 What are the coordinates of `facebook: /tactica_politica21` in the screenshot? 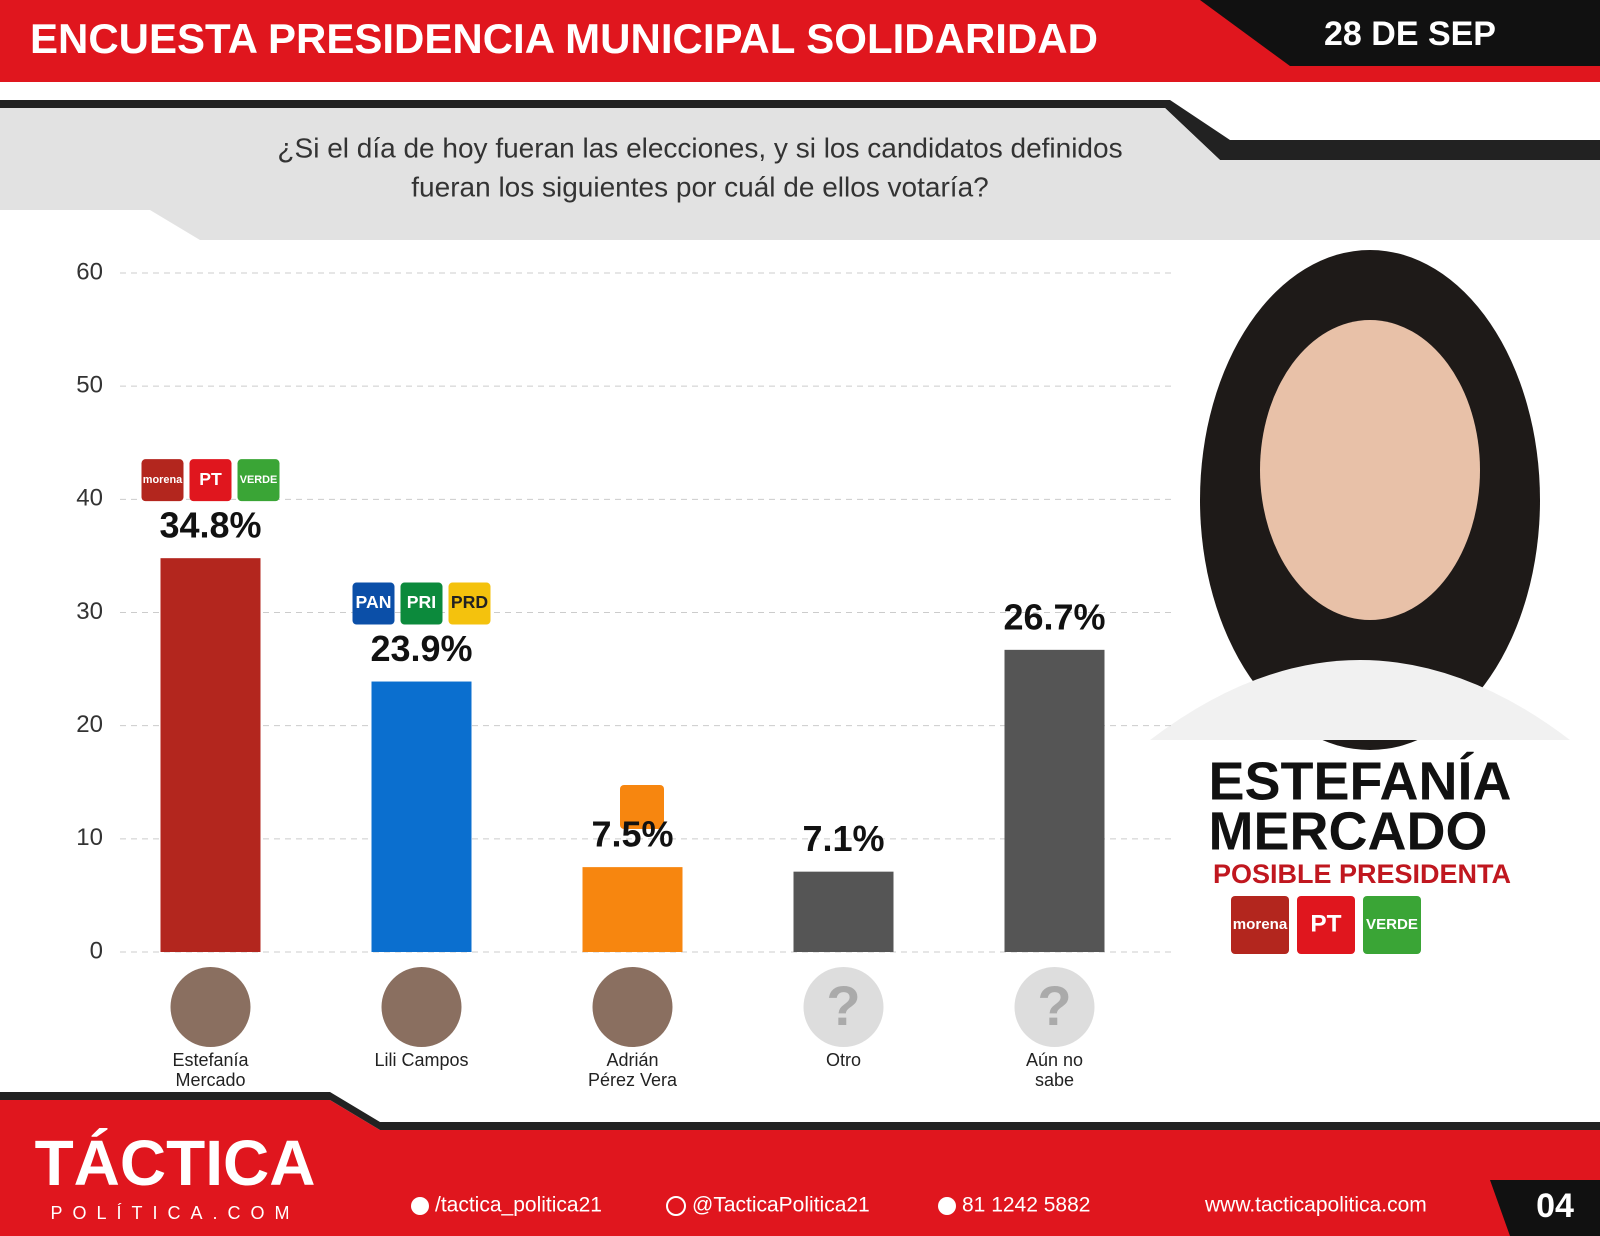 It's located at (518, 1205).